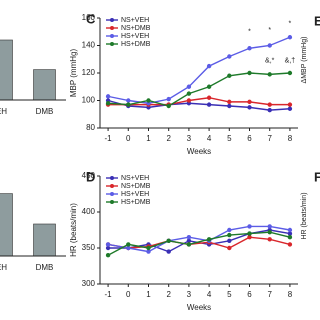  I want to click on y-tick-label: 300, so click(89, 283).